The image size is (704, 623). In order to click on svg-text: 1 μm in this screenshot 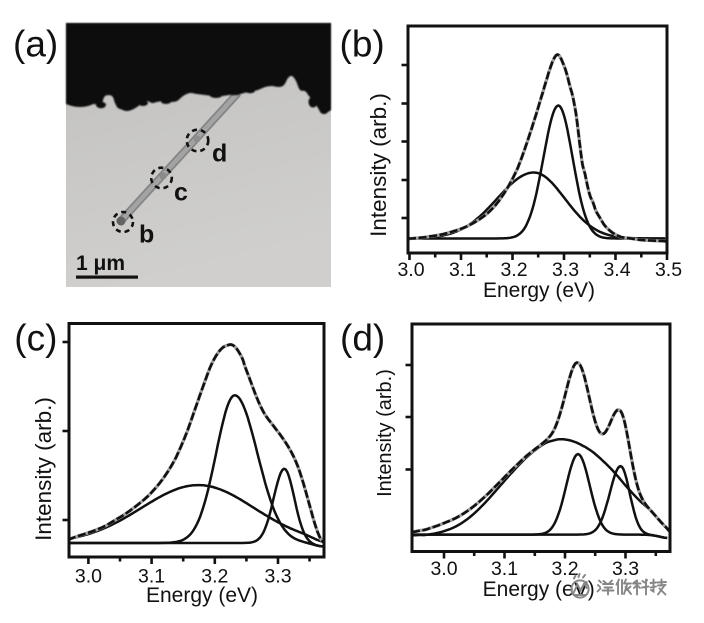, I will do `click(100, 263)`.